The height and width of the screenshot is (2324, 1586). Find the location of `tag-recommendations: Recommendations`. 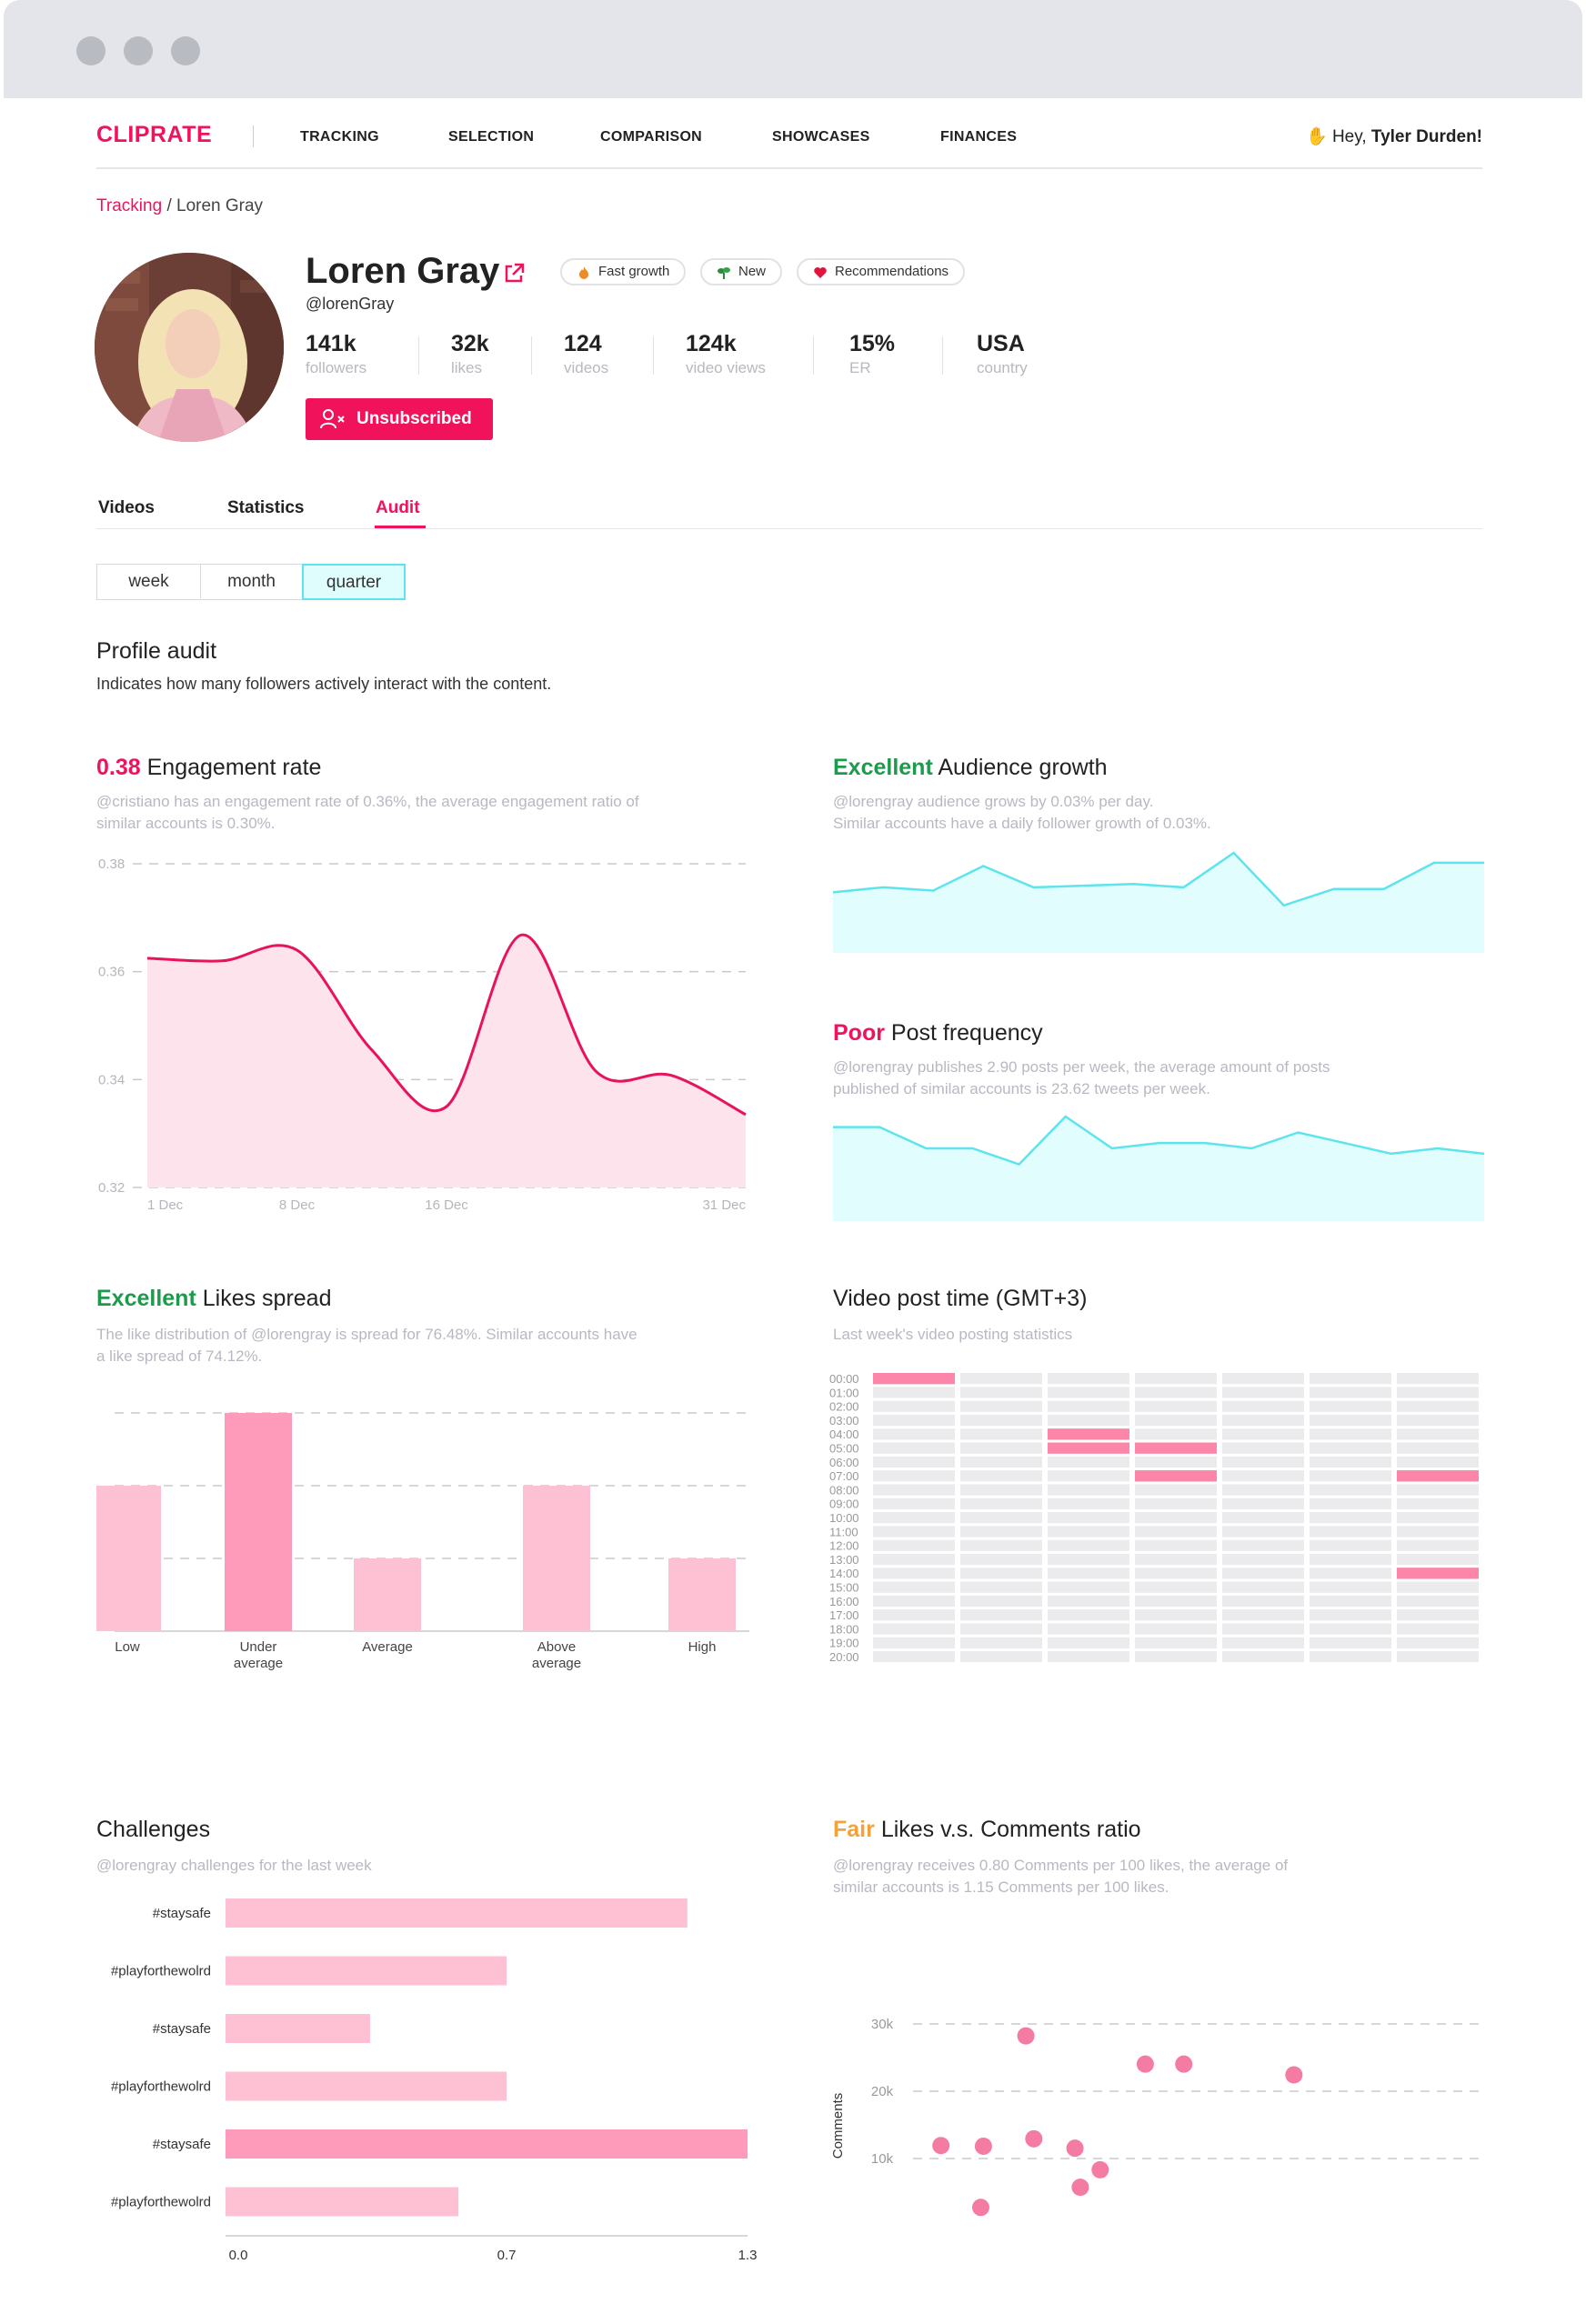

tag-recommendations: Recommendations is located at coordinates (881, 271).